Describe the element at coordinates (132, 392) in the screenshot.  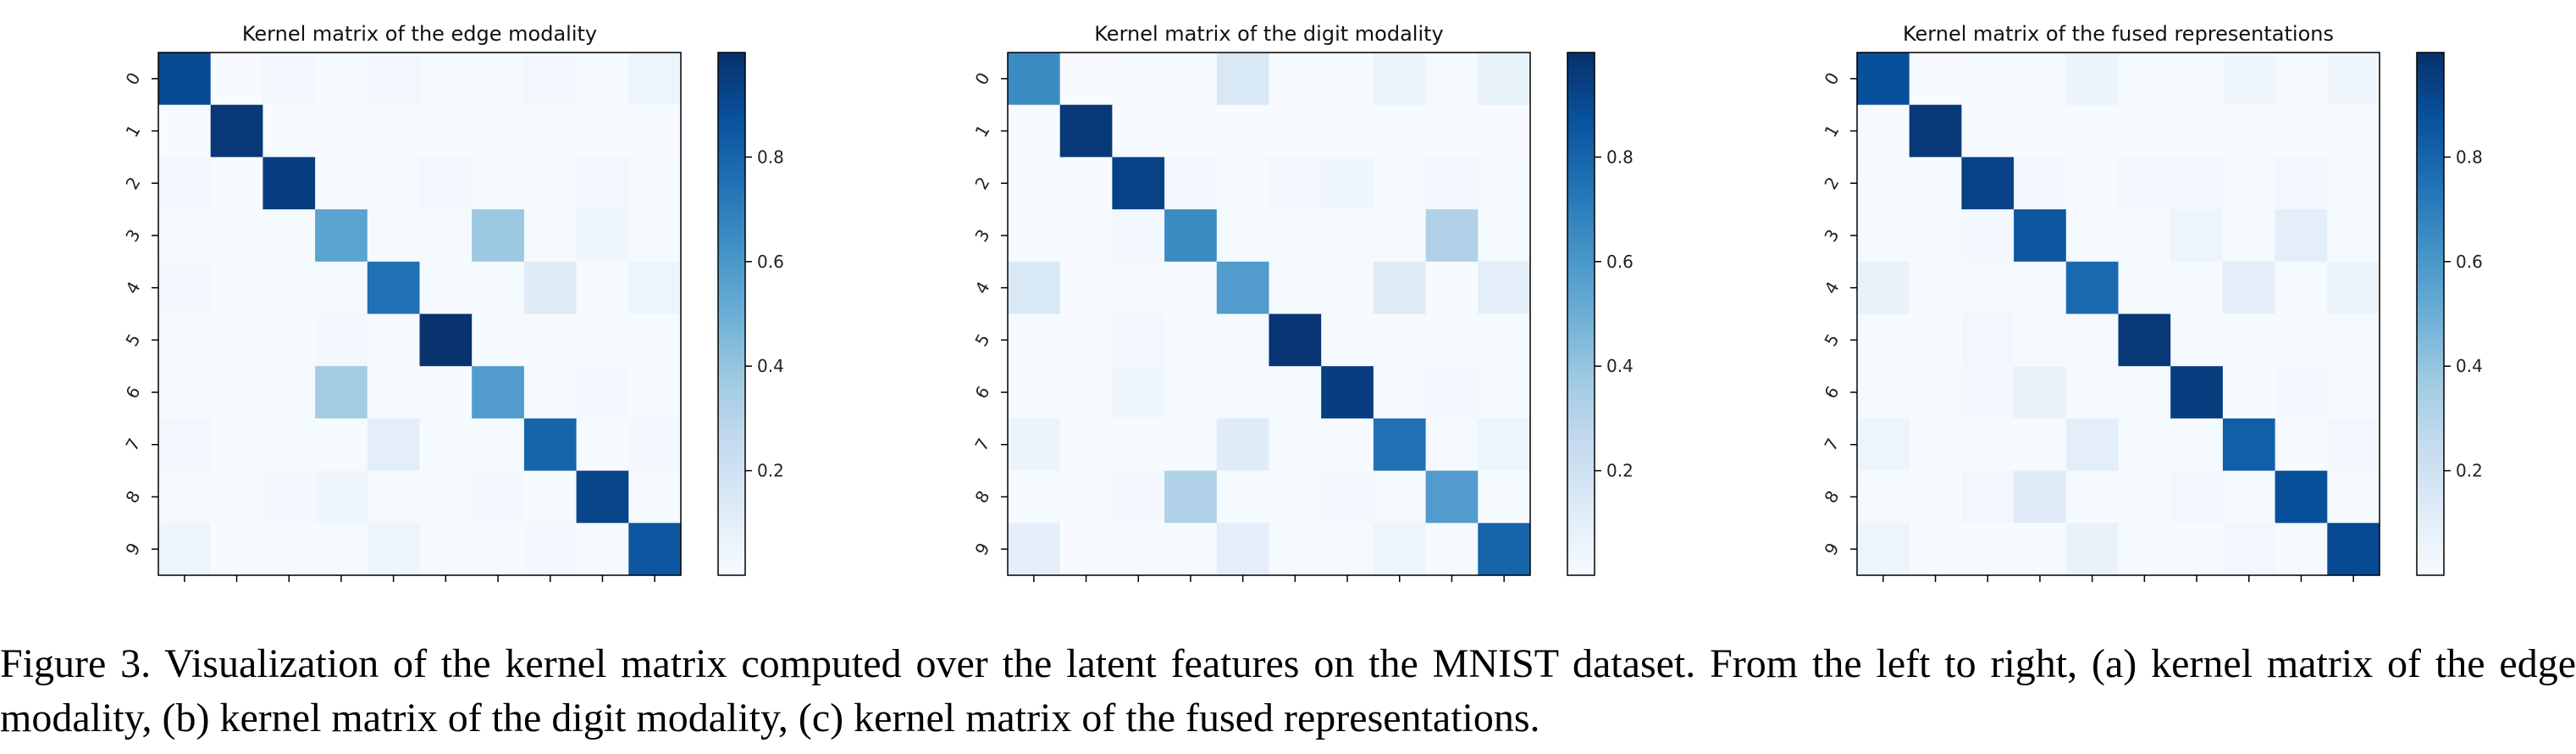
I see `y-tick-label: 6` at that location.